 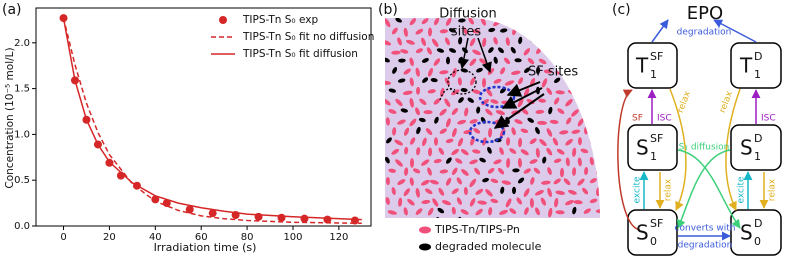 What do you see at coordinates (773, 189) in the screenshot?
I see `transition-label: relax` at bounding box center [773, 189].